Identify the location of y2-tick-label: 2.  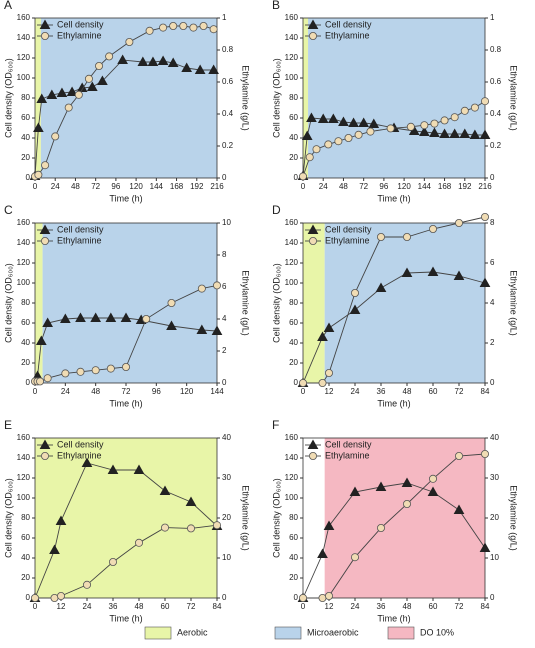
(224, 350).